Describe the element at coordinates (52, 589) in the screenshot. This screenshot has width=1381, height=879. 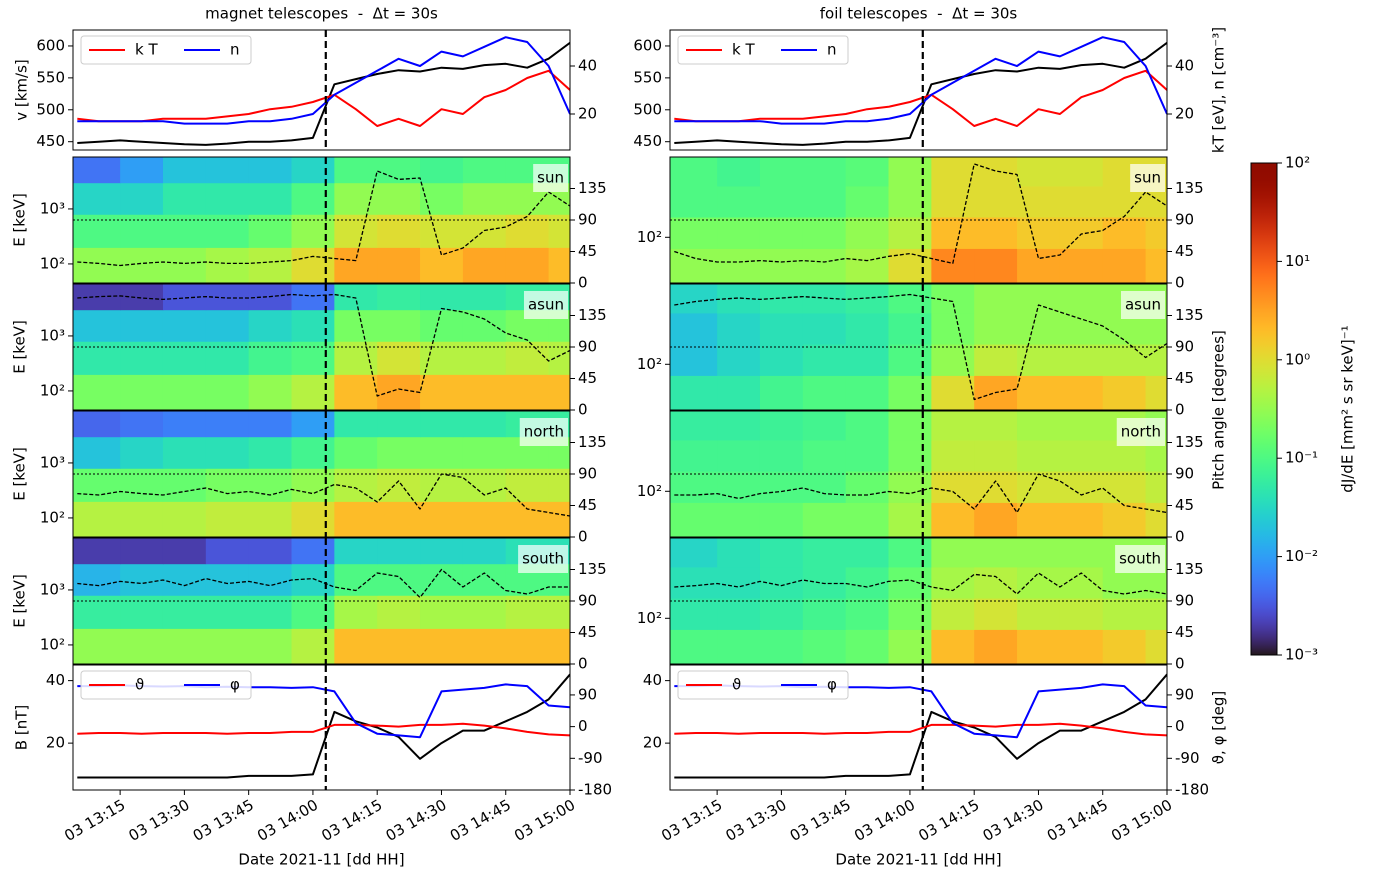
I see `y-tick-label: 10³` at that location.